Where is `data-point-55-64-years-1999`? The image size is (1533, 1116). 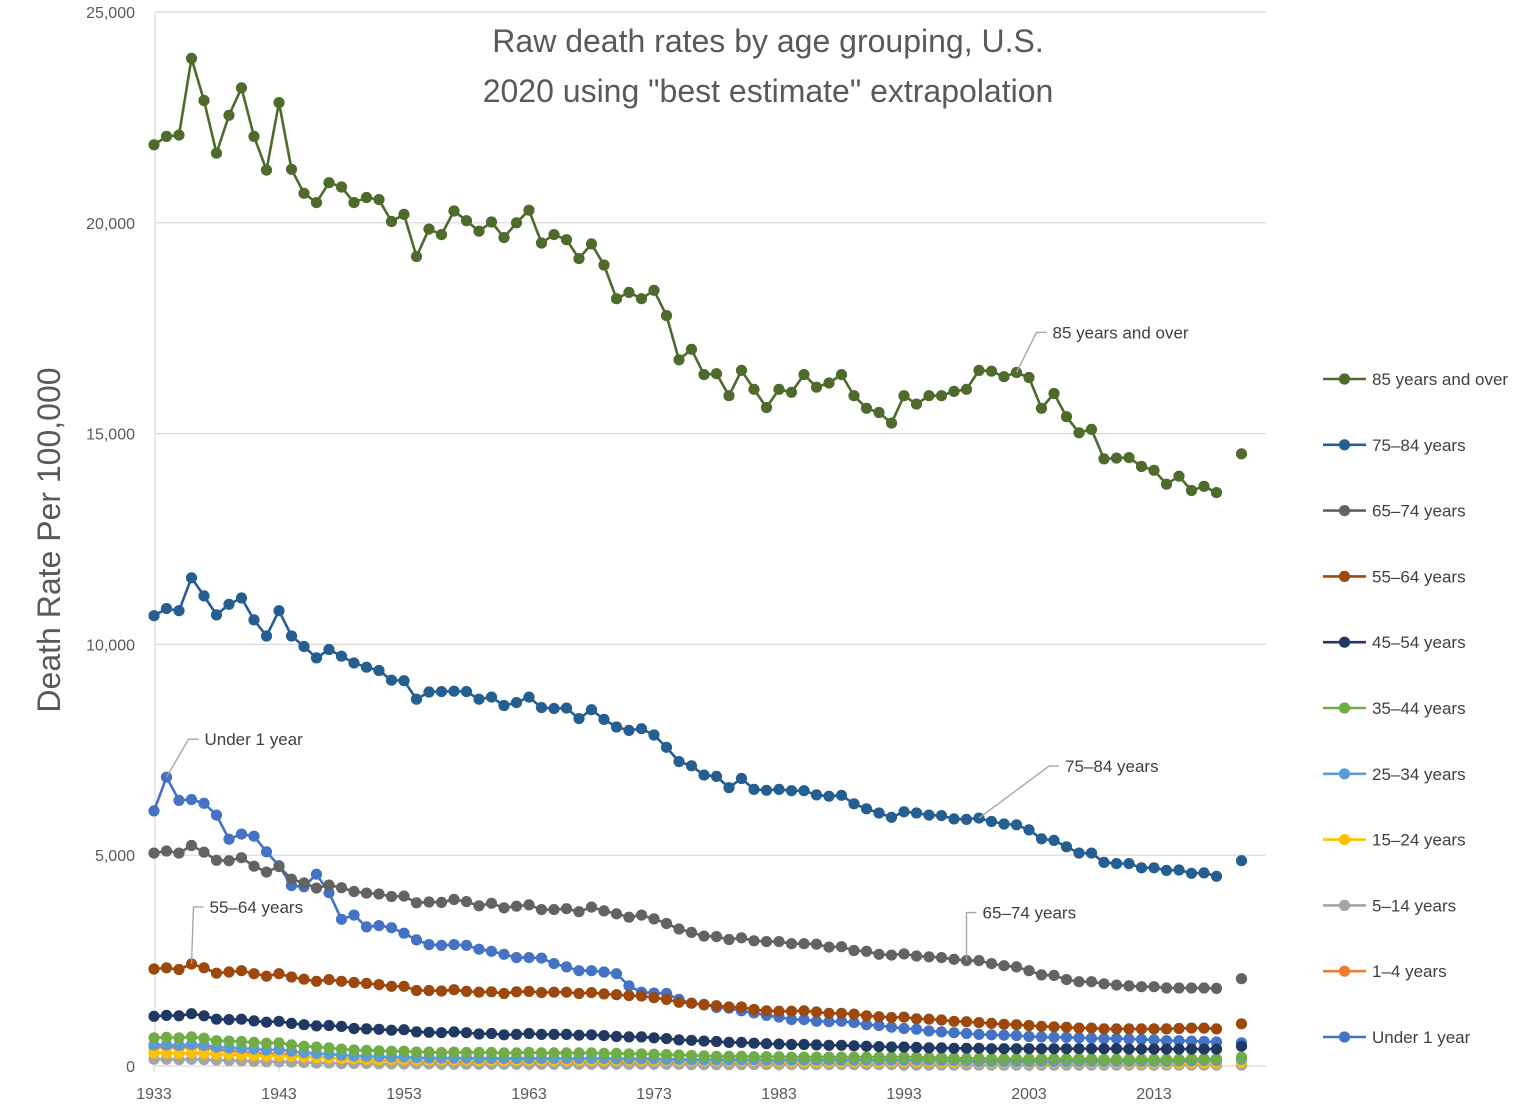 data-point-55-64-years-1999 is located at coordinates (979, 1023).